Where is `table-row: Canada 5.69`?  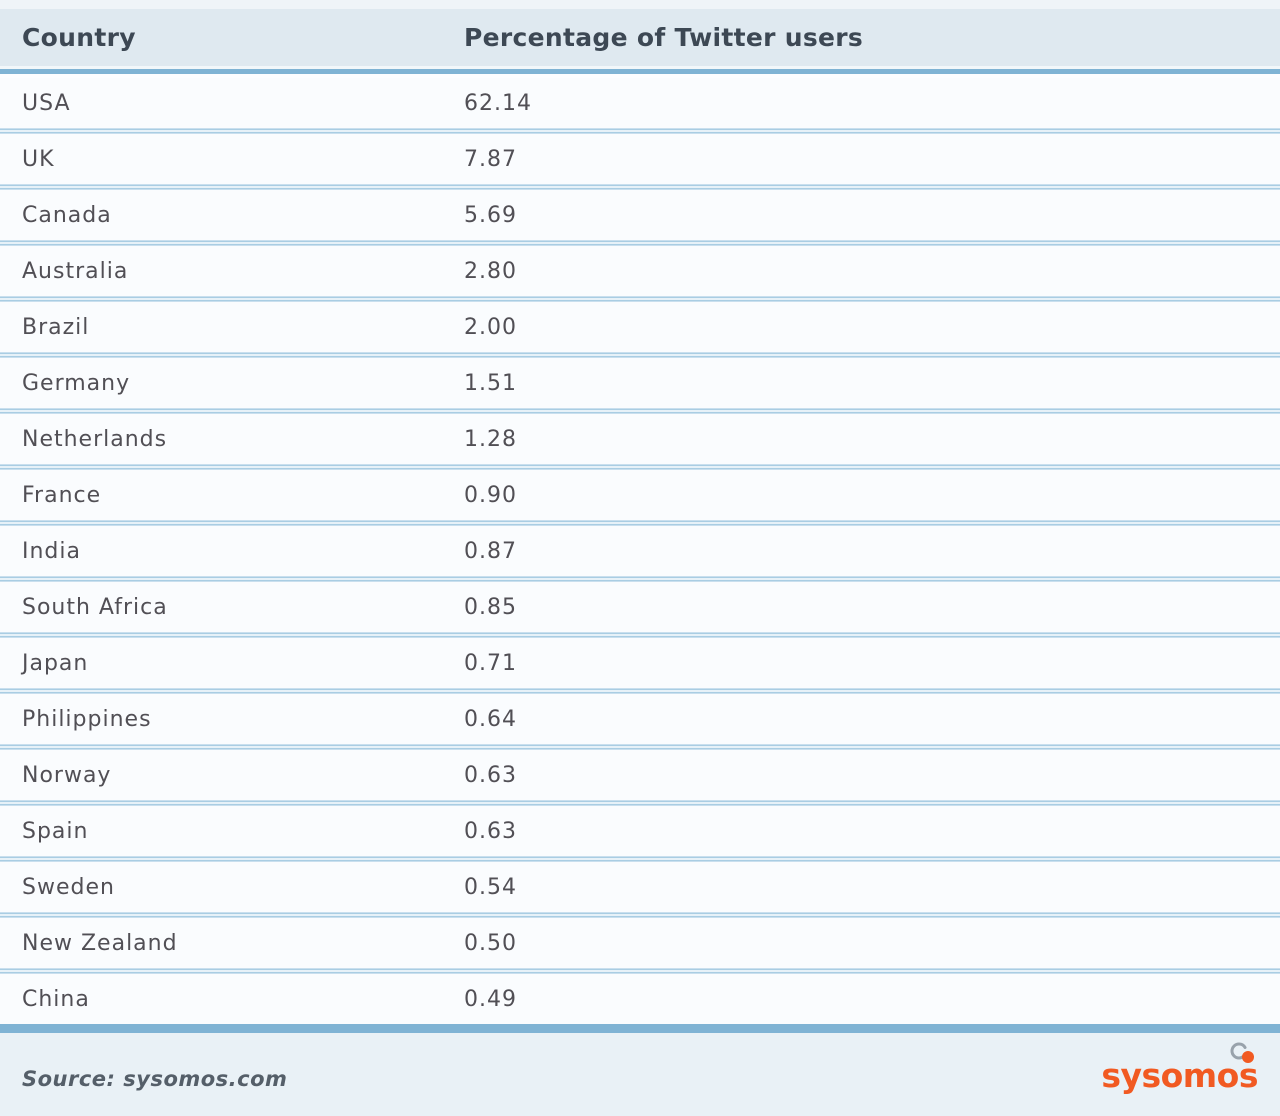 table-row: Canada 5.69 is located at coordinates (640, 215).